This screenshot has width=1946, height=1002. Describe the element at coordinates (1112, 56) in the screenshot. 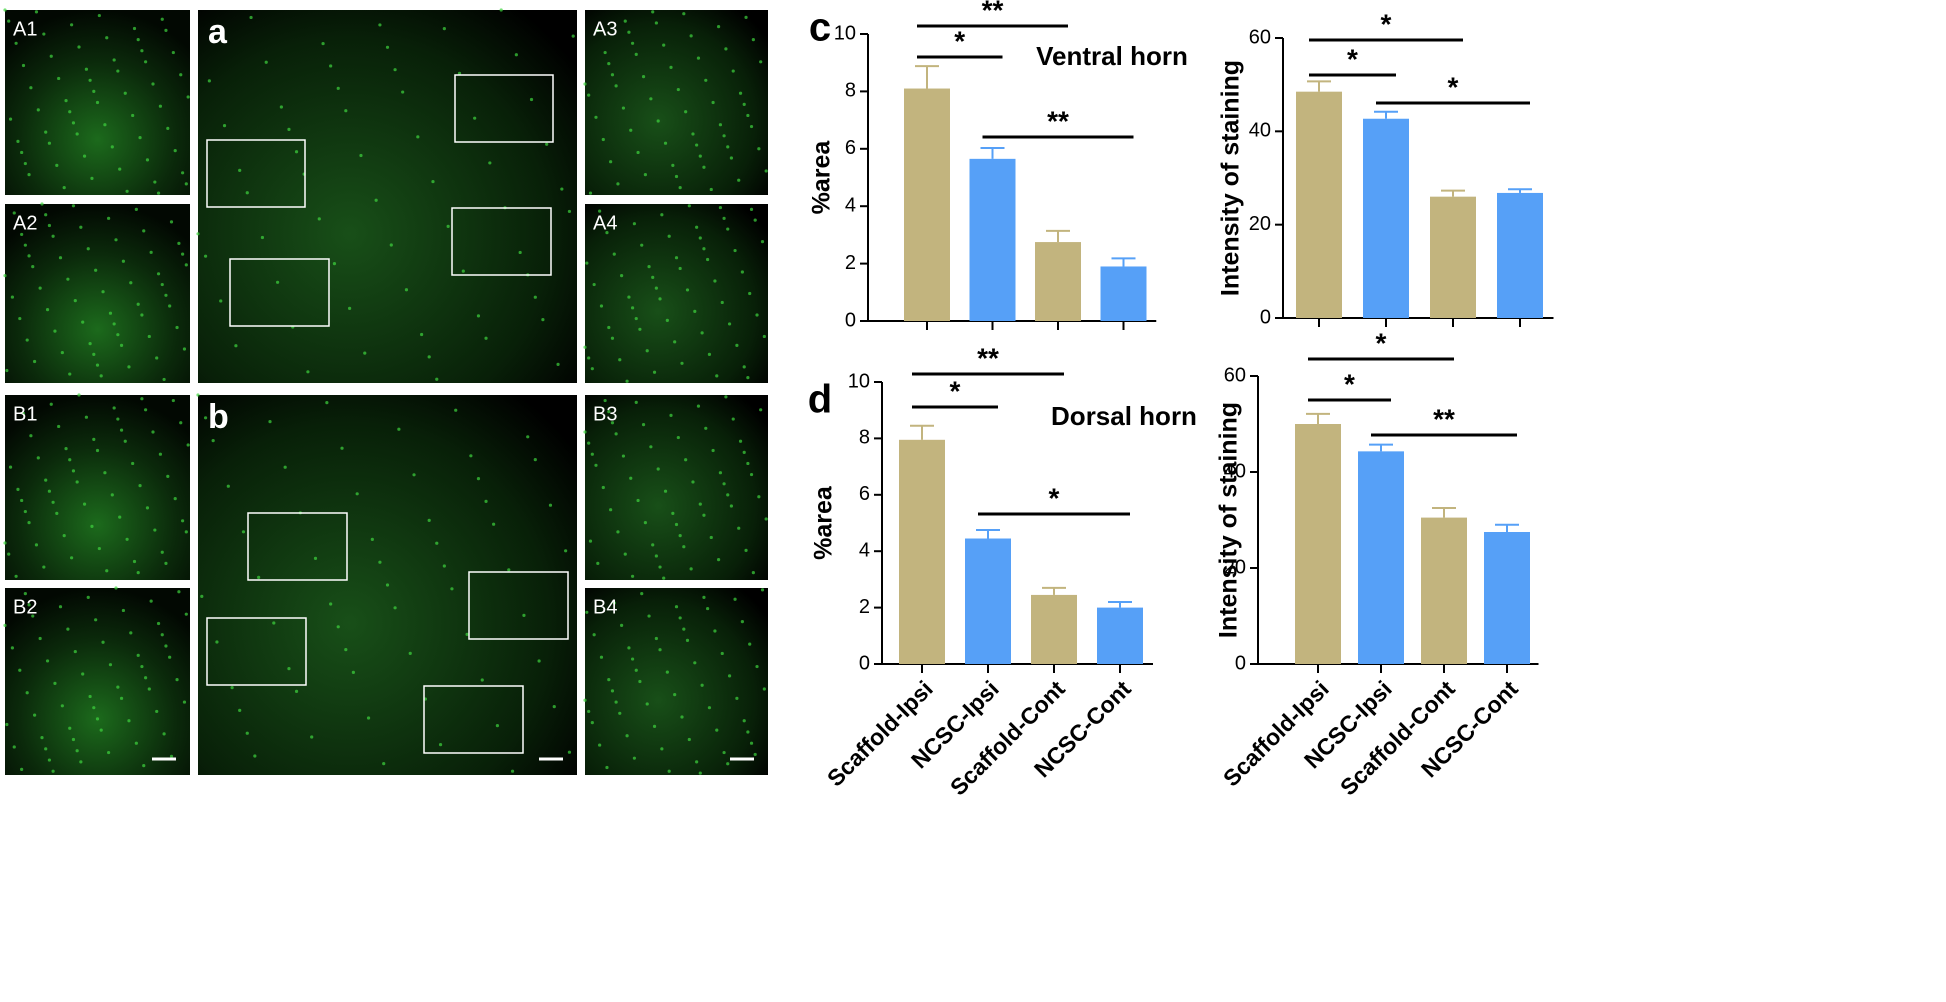

I see `chart-label: Ventral horn` at that location.